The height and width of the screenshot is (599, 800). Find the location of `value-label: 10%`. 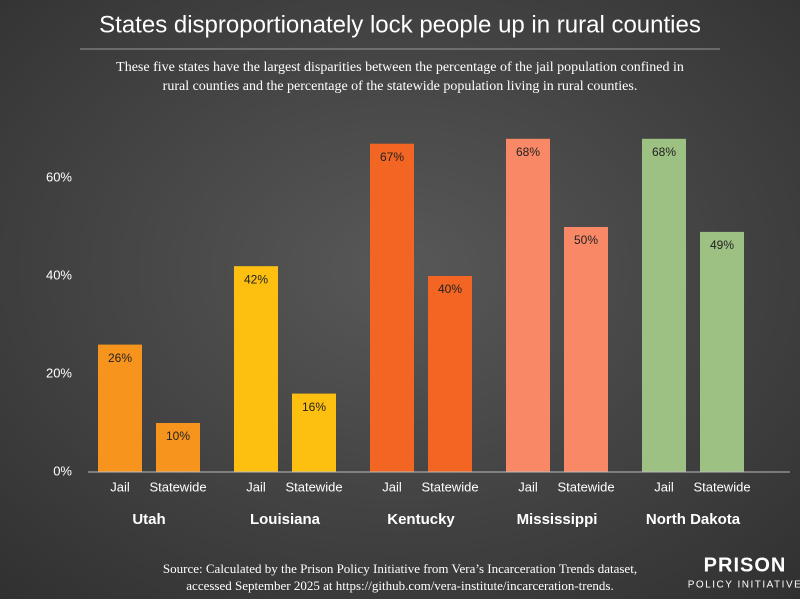

value-label: 10% is located at coordinates (178, 436).